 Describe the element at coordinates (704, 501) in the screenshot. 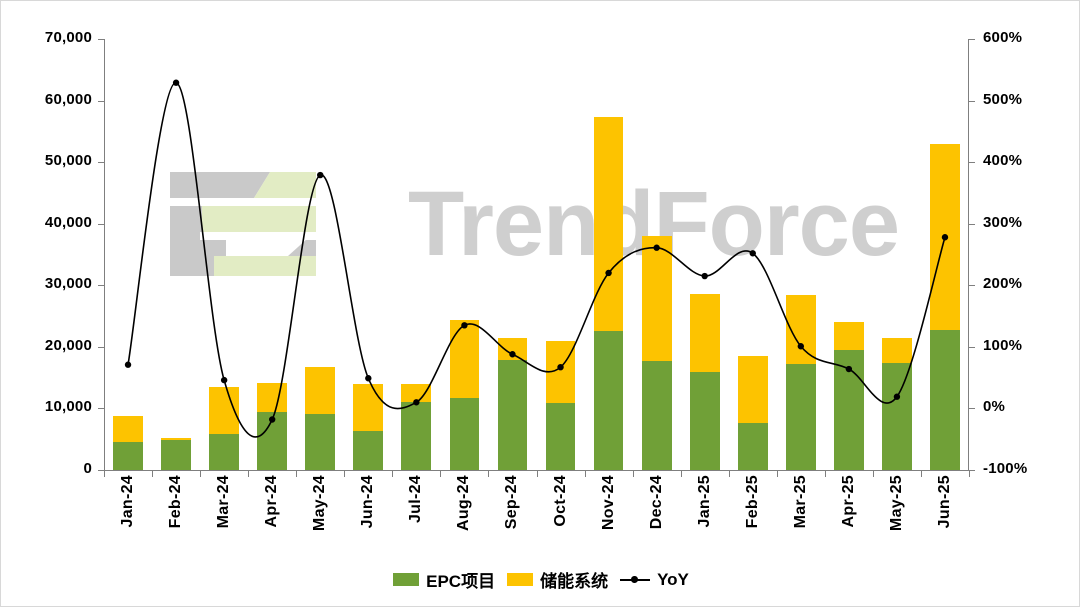

I see `x-axis-label: Jan-25` at that location.